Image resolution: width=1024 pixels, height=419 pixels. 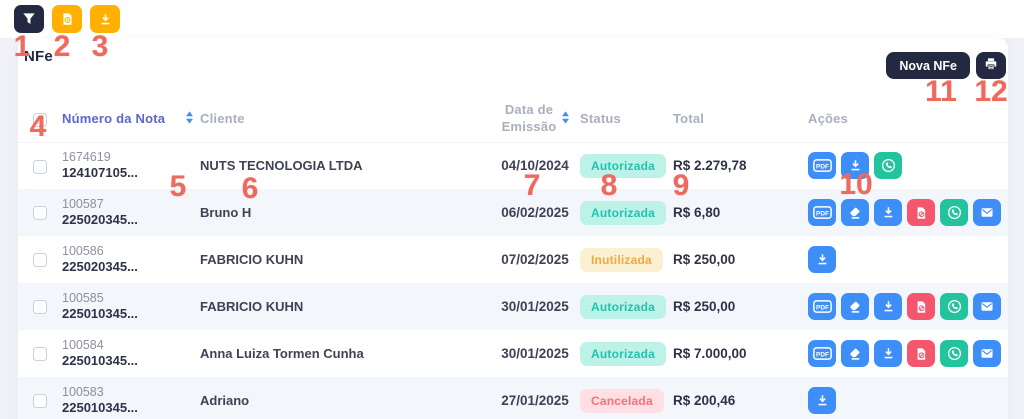 I want to click on filter-button, so click(x=29, y=19).